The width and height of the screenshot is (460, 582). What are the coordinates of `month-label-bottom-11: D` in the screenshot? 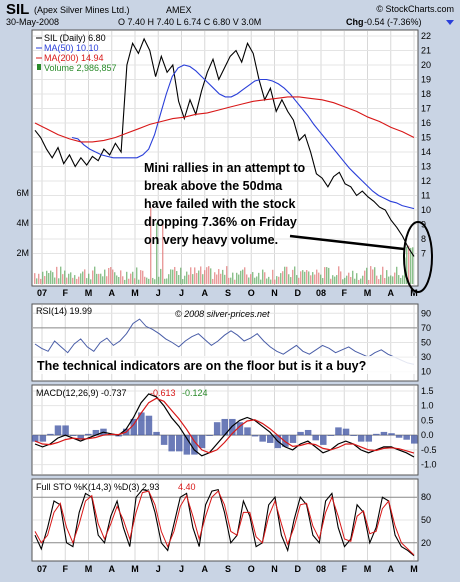 It's located at (298, 569).